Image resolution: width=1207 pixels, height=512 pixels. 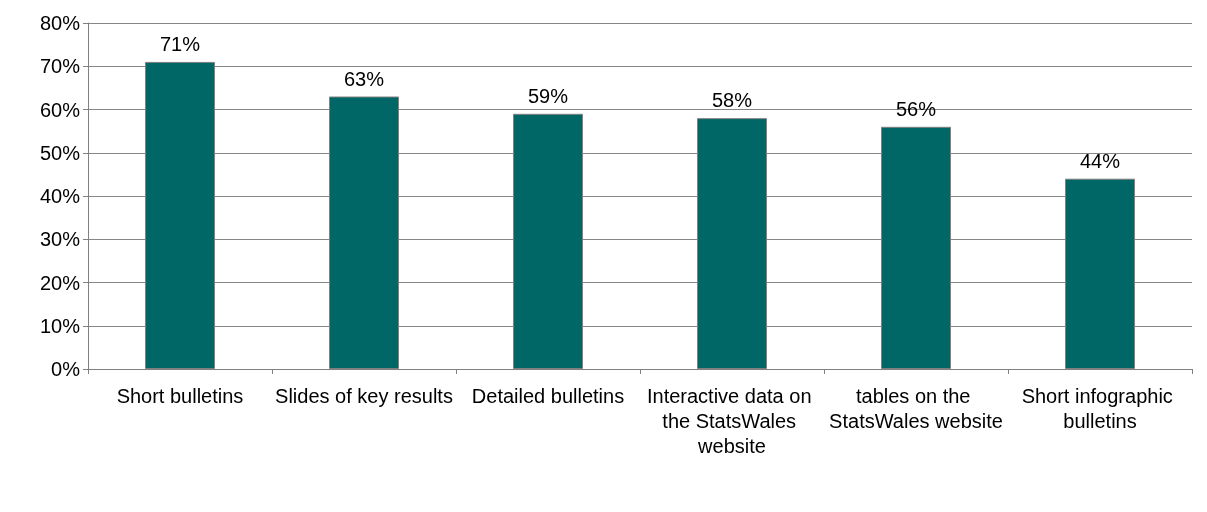 I want to click on y-tick-label: 60%, so click(x=60, y=109).